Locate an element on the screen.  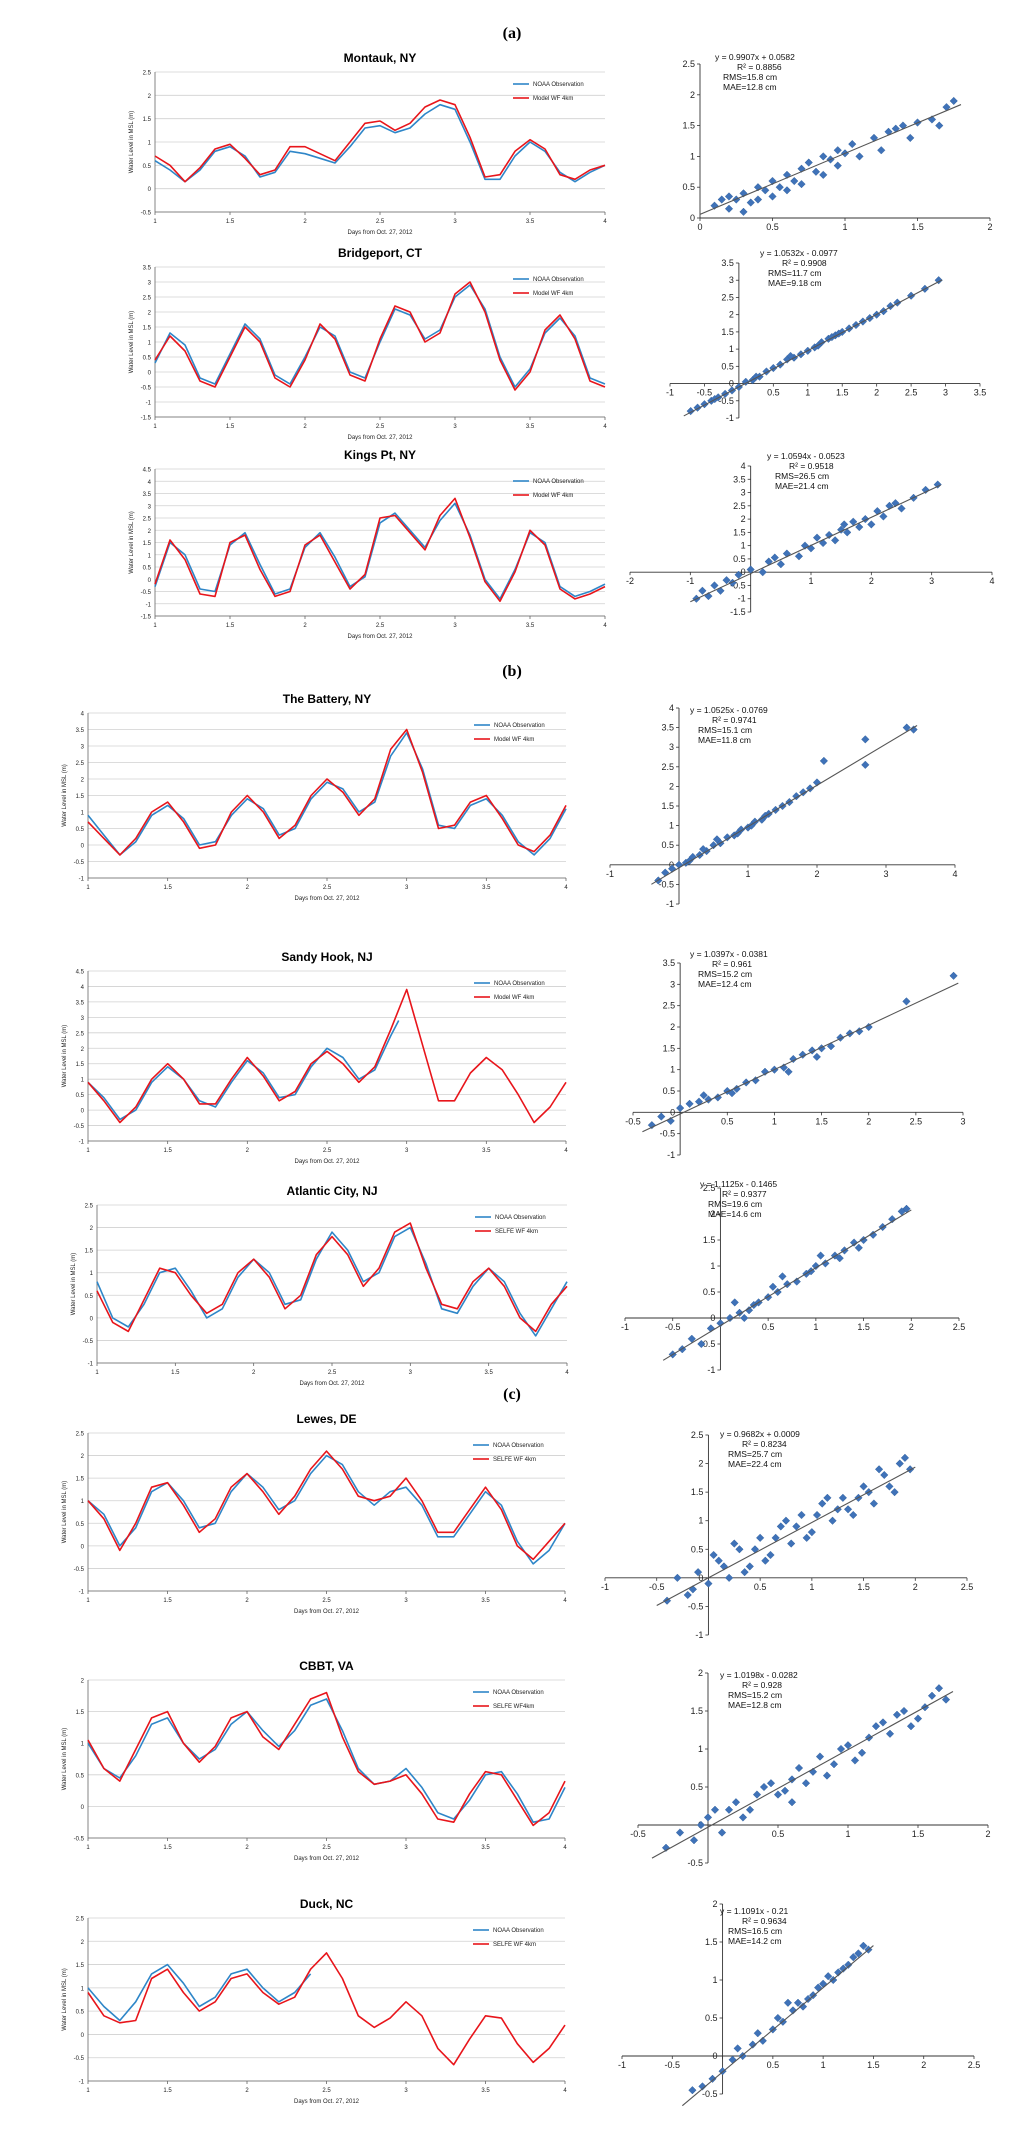
legend-label: SELFE WF4km is located at coordinates (513, 1707).